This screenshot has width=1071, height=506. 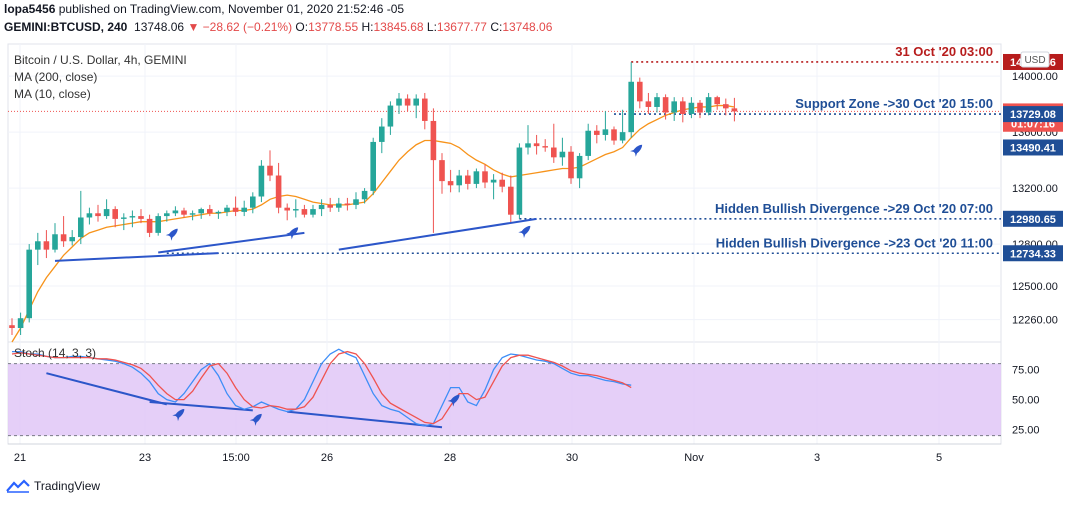 I want to click on currency-badge, so click(x=1035, y=59).